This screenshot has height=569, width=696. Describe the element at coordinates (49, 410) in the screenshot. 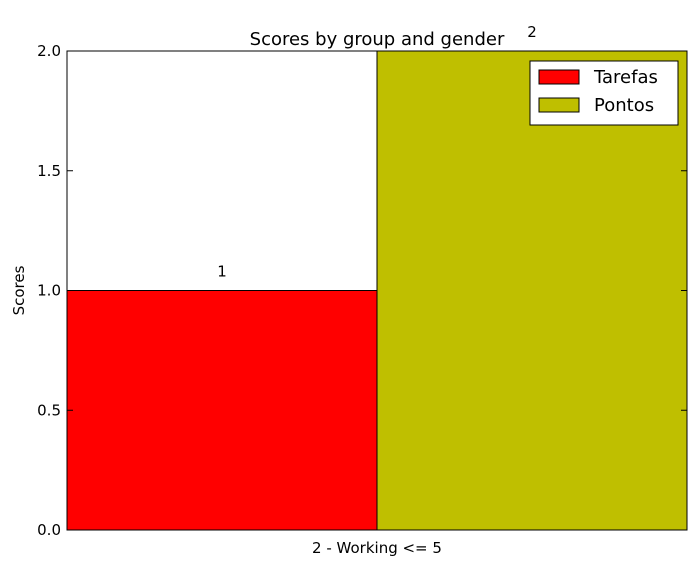

I see `y-tick-label: 0.5` at that location.